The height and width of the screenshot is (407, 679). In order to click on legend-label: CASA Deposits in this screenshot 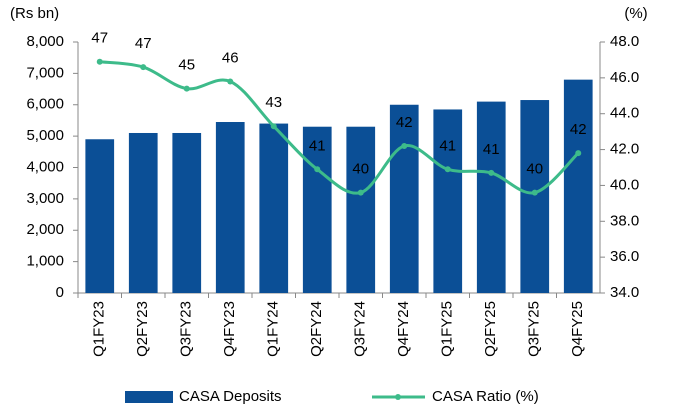, I will do `click(230, 396)`.